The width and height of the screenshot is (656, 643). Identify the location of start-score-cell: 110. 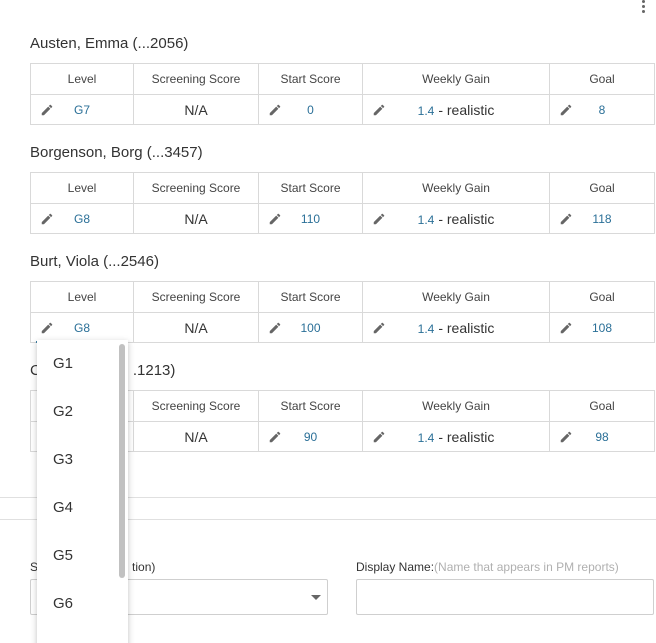
(310, 218).